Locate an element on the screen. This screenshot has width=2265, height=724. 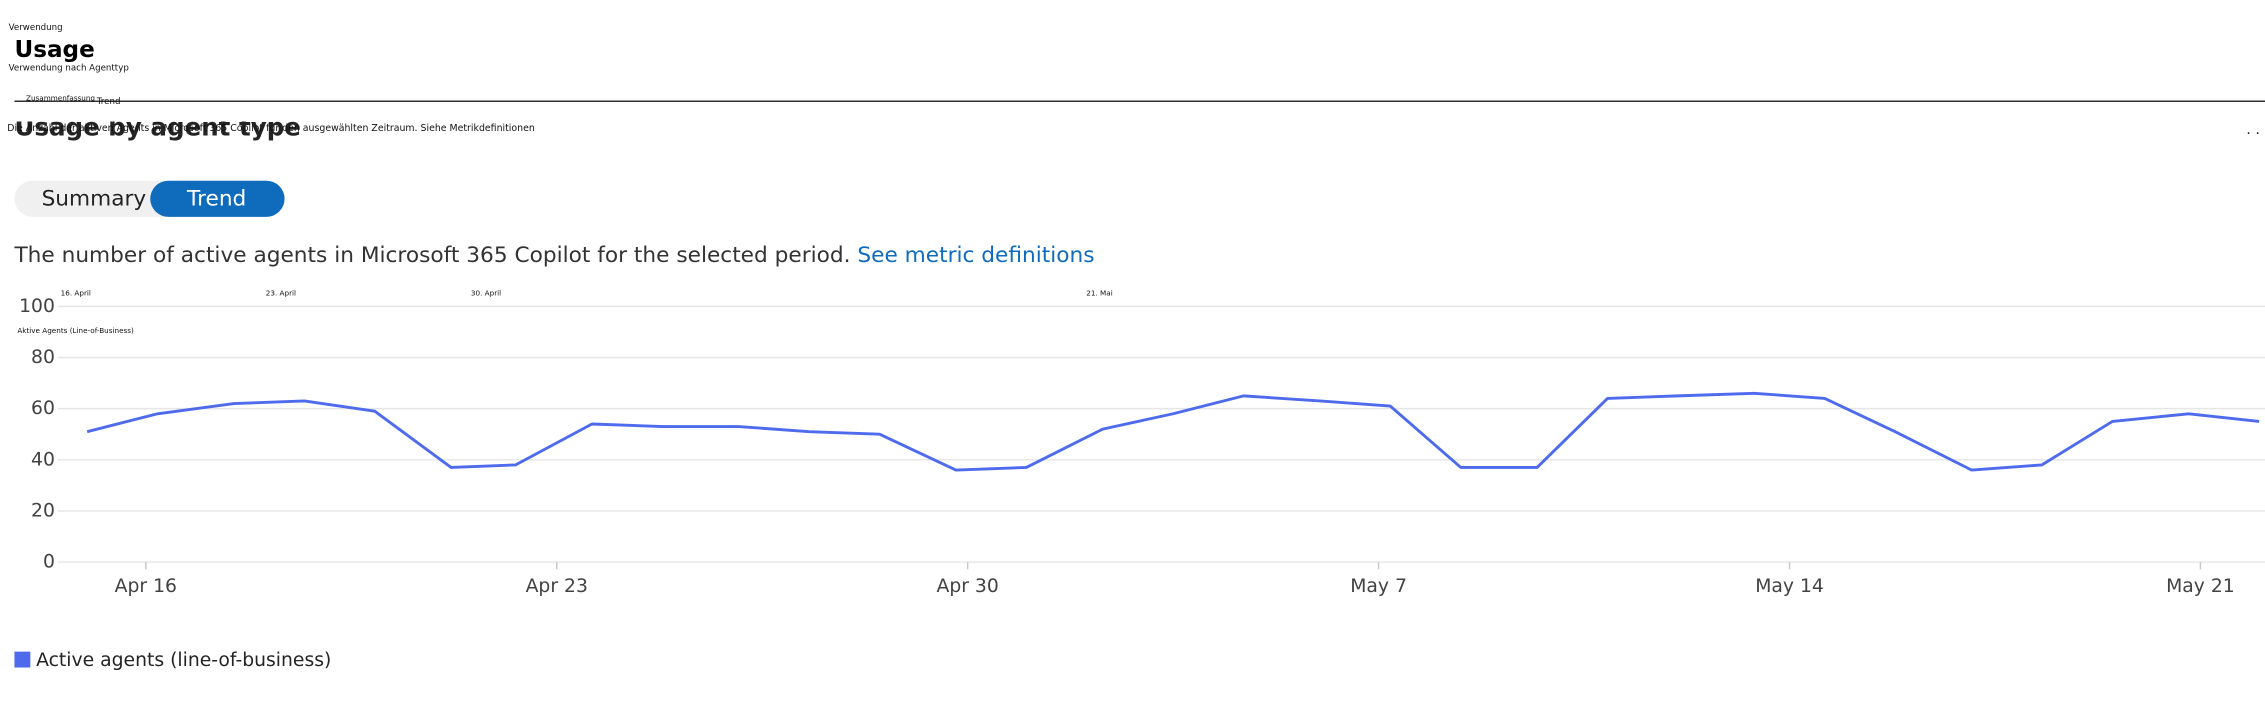
section-title: Usage by agent type is located at coordinates (157, 127).